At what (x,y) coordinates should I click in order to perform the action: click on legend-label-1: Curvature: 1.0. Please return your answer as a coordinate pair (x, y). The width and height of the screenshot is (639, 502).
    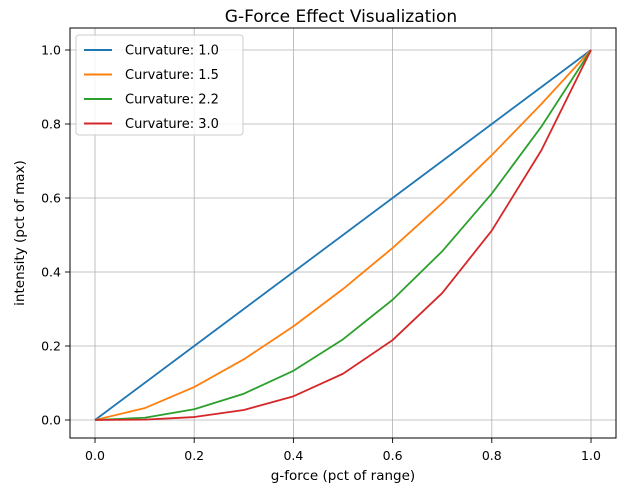
    Looking at the image, I should click on (172, 51).